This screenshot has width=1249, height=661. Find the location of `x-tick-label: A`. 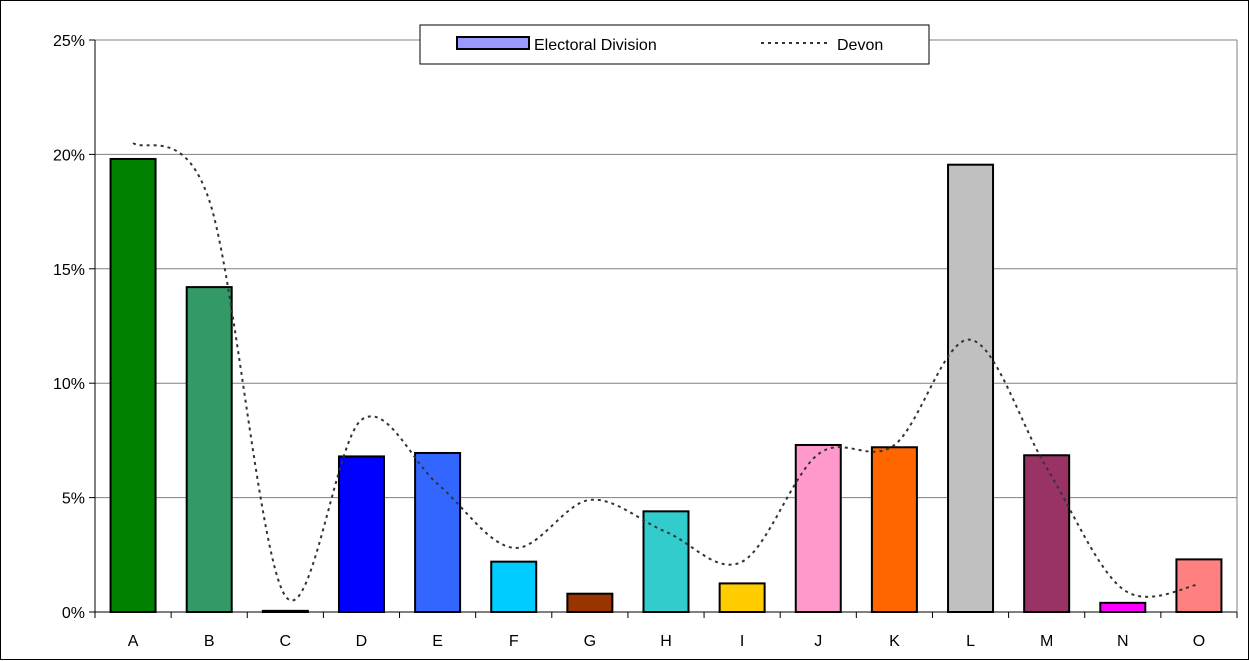

x-tick-label: A is located at coordinates (133, 641).